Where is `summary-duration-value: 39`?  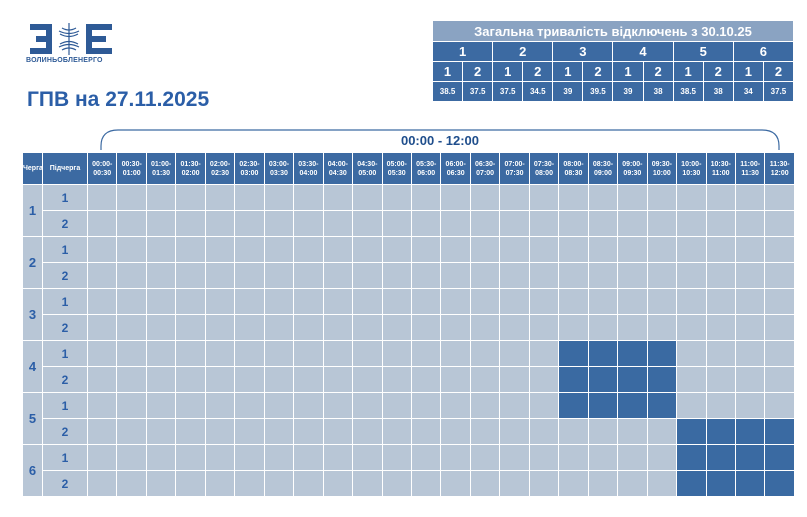
summary-duration-value: 39 is located at coordinates (628, 91).